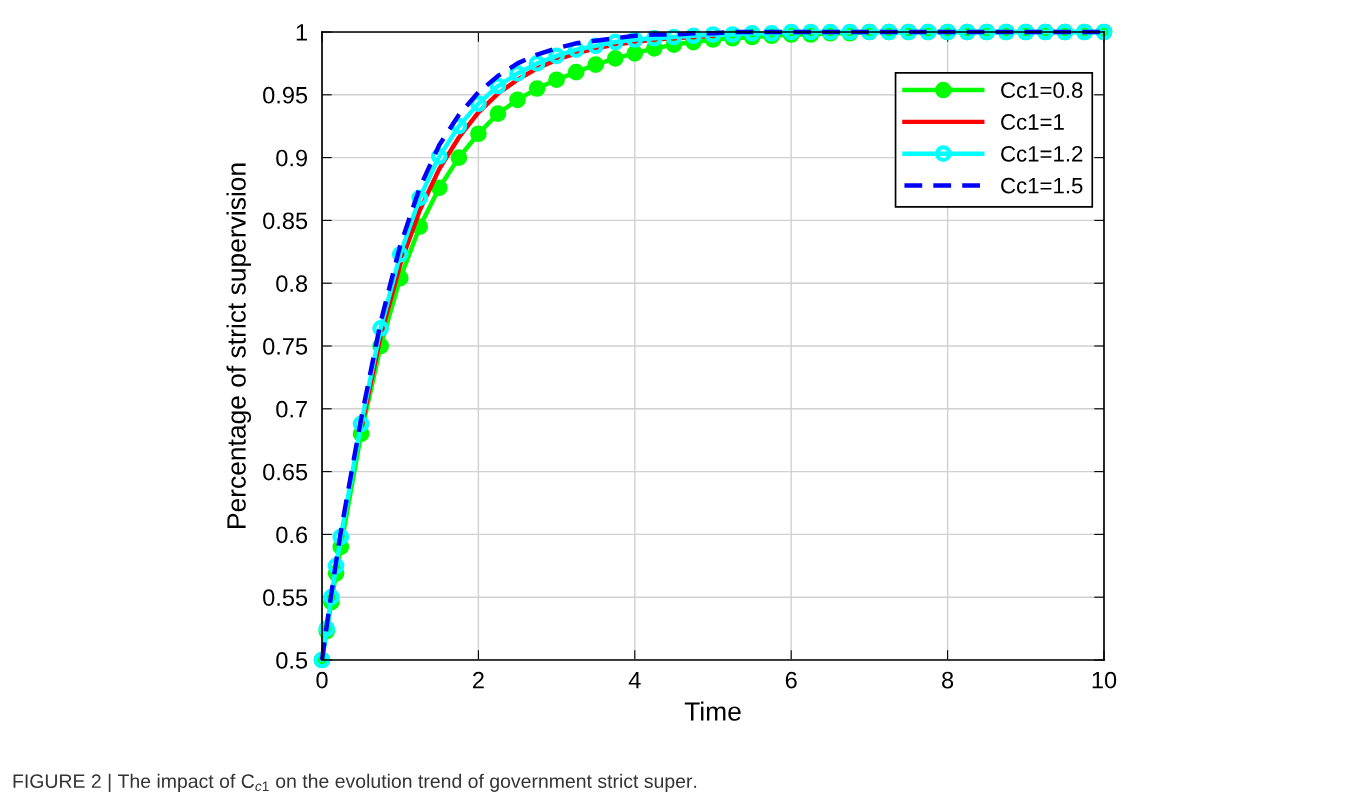 This screenshot has height=803, width=1351. Describe the element at coordinates (291, 158) in the screenshot. I see `y-tick-label: 0.9` at that location.